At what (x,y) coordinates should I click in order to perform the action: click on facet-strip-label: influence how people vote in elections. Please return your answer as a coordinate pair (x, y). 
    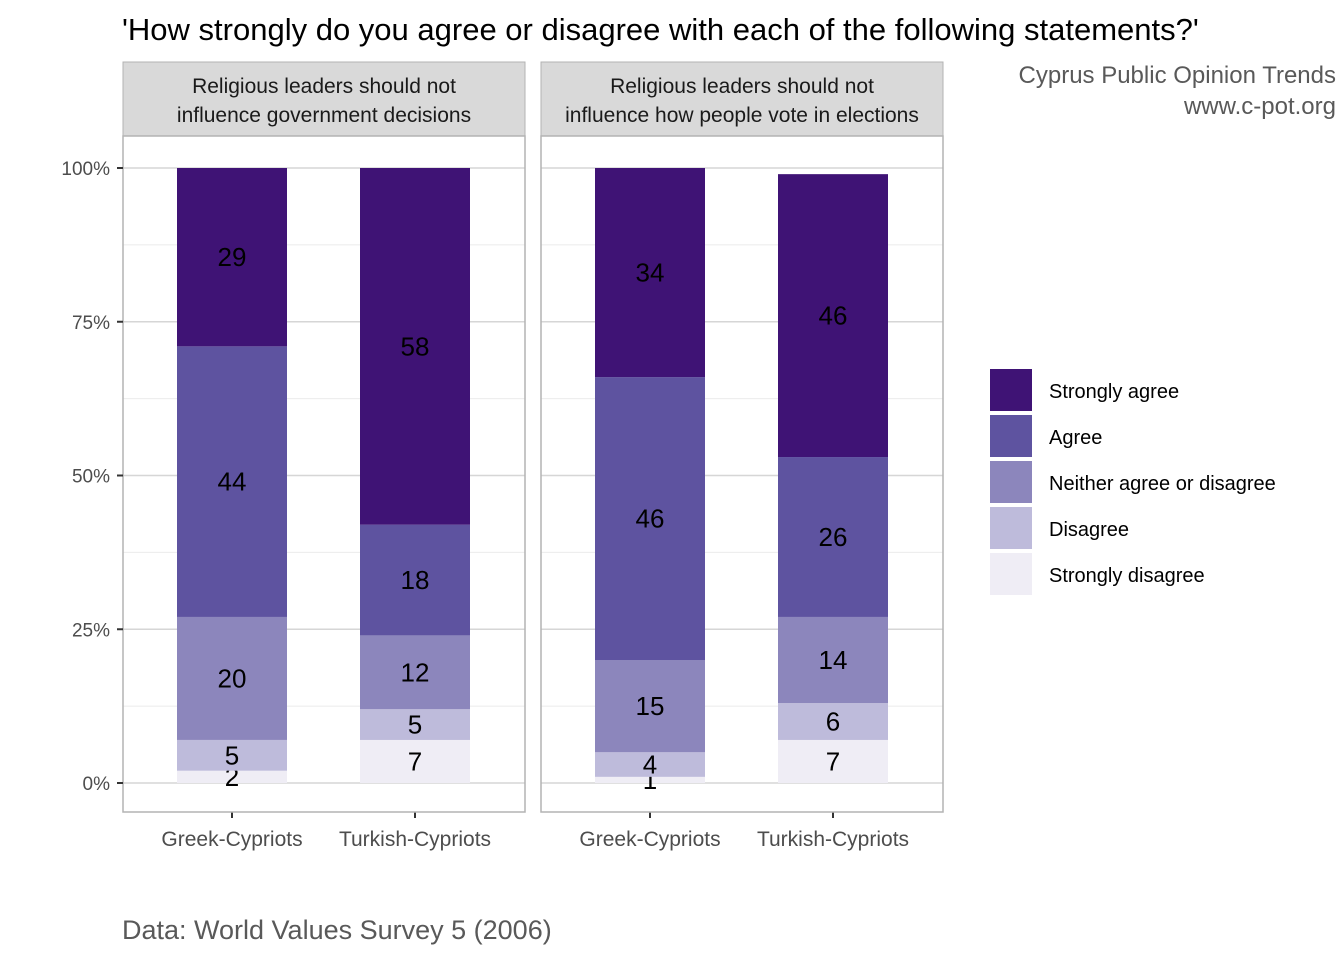
    Looking at the image, I should click on (742, 115).